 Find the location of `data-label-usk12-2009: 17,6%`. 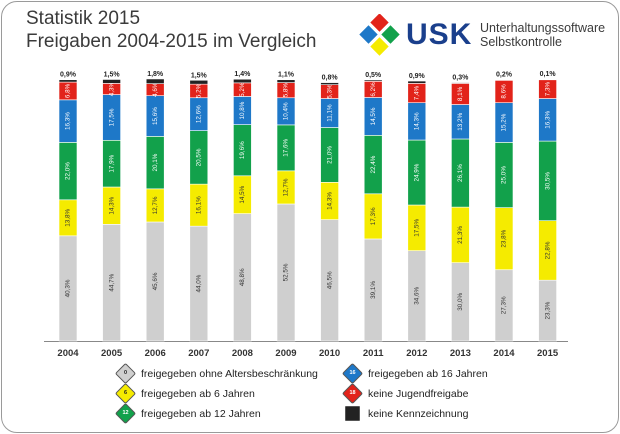

data-label-usk12-2009: 17,6% is located at coordinates (286, 148).